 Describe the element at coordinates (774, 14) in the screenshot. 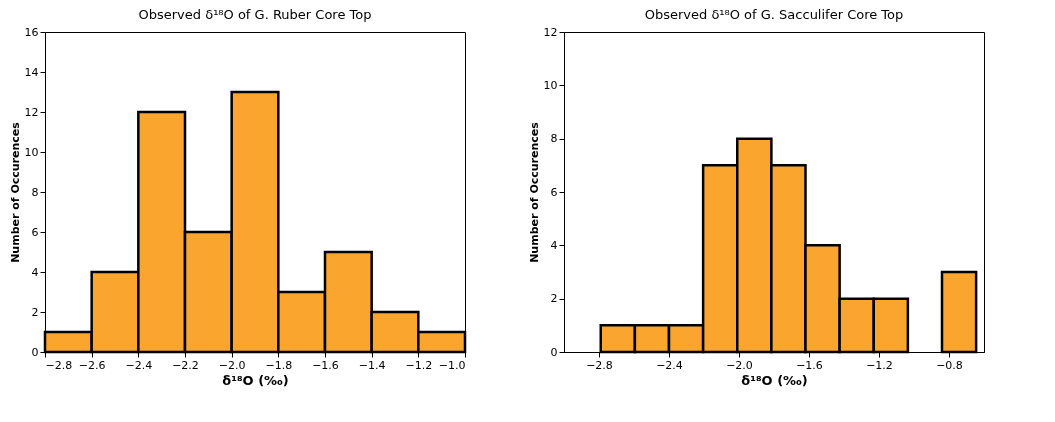

I see `chart-title: Observed δ¹⁸O of G. Sacculifer Core Top` at that location.